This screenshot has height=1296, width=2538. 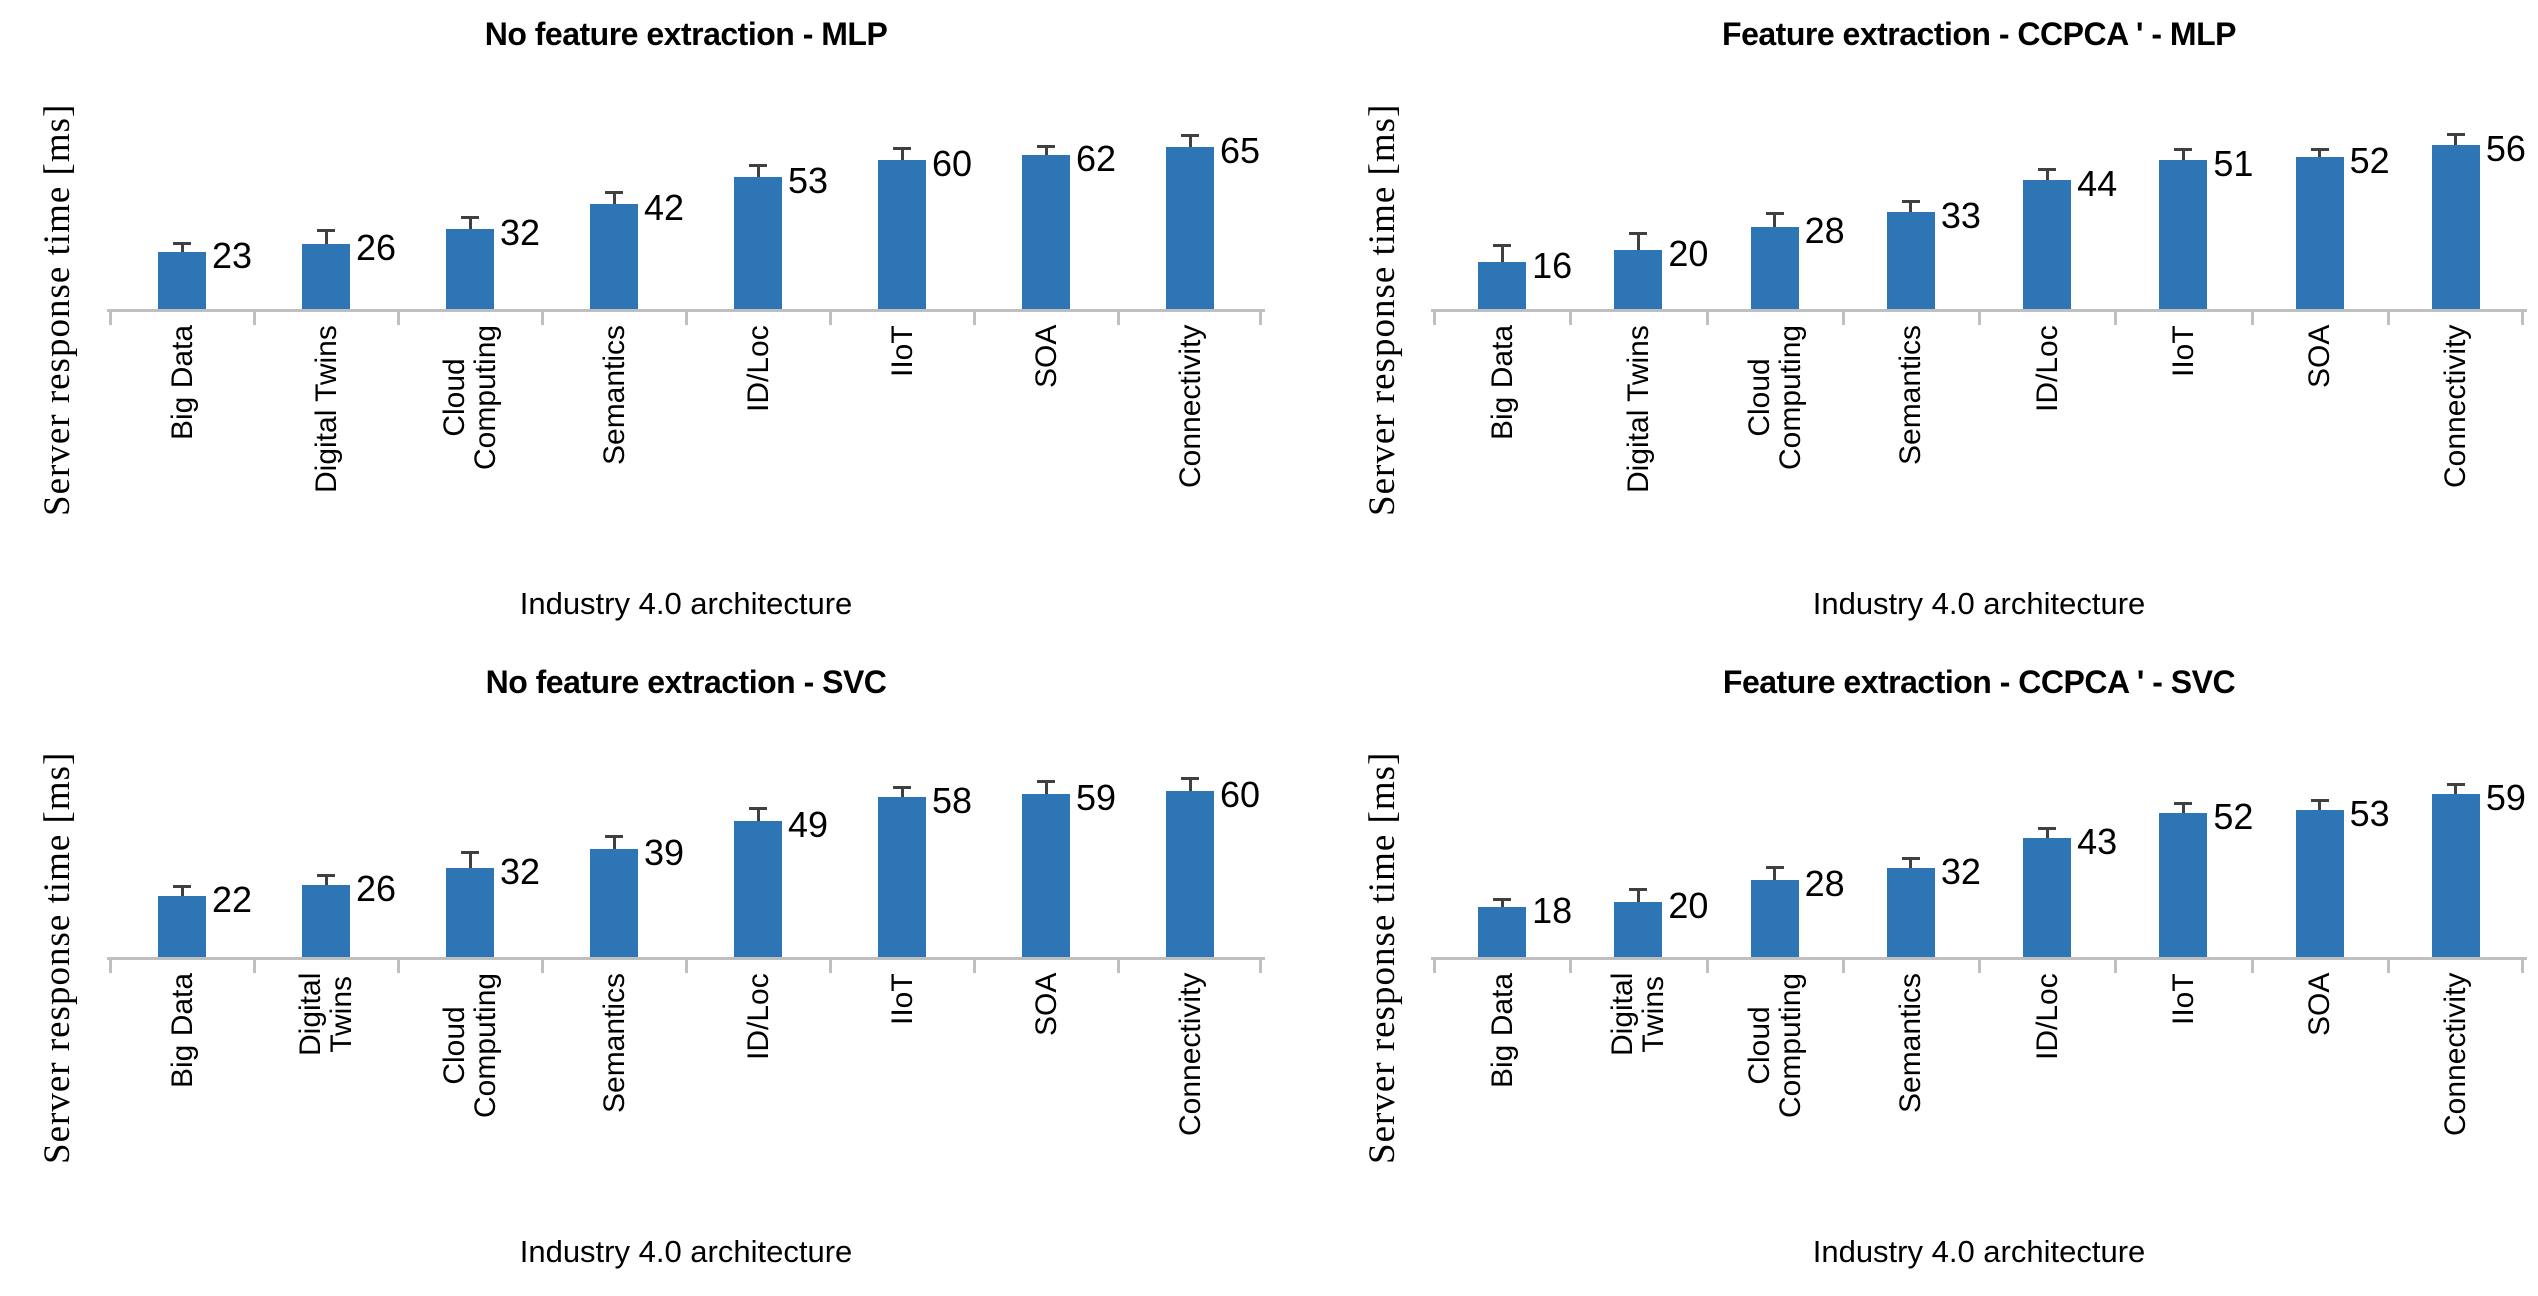 I want to click on chart-title: Feature extraction - CCPCA ' - SVC, so click(x=1979, y=682).